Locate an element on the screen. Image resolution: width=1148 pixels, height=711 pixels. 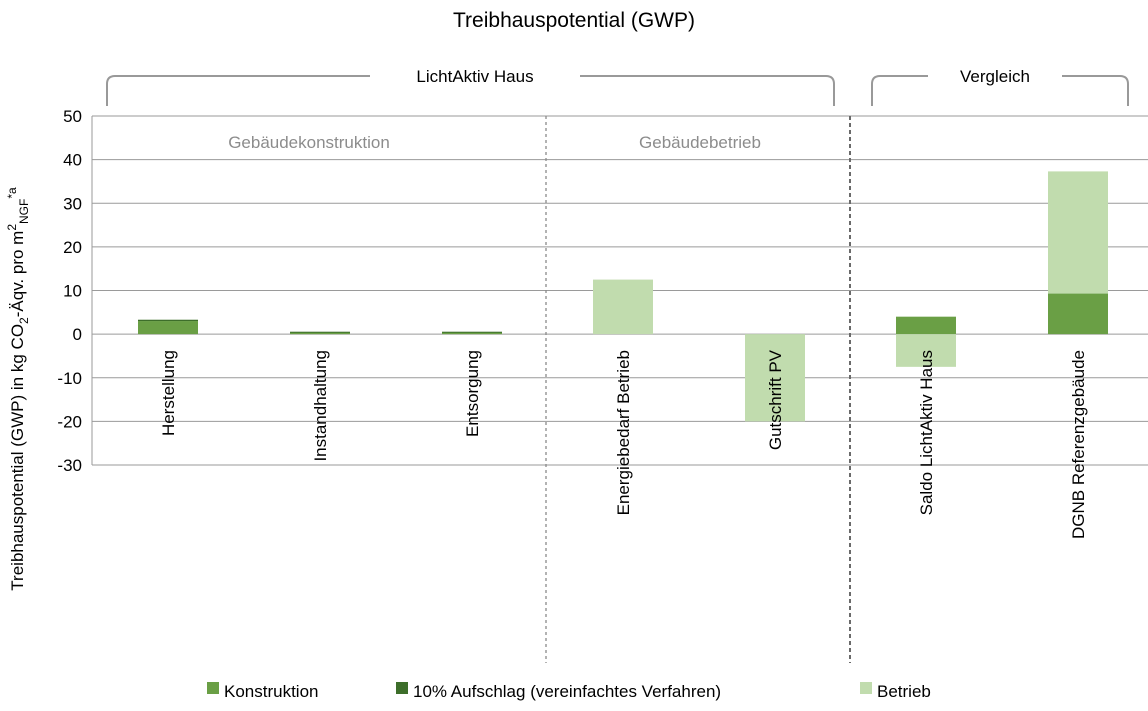
category-label: Energiebedarf Betrieb is located at coordinates (623, 432).